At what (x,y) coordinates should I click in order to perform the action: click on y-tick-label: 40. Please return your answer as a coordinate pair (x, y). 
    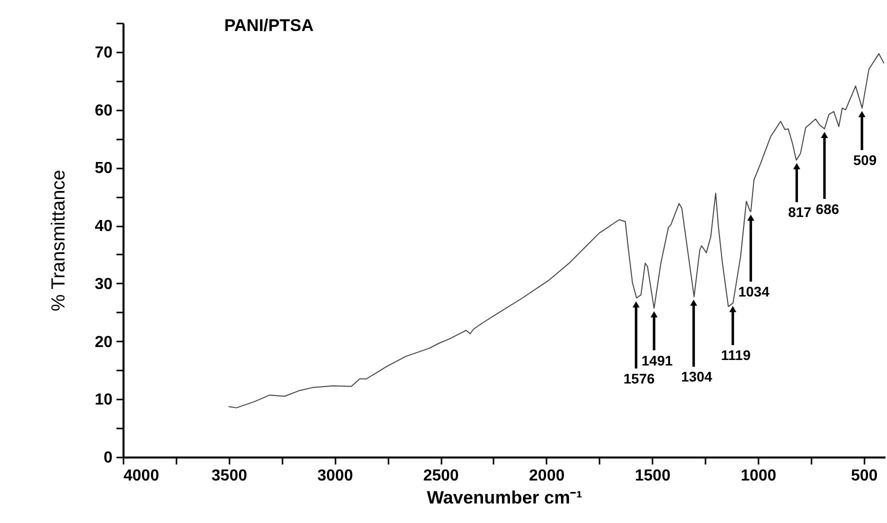
    Looking at the image, I should click on (103, 227).